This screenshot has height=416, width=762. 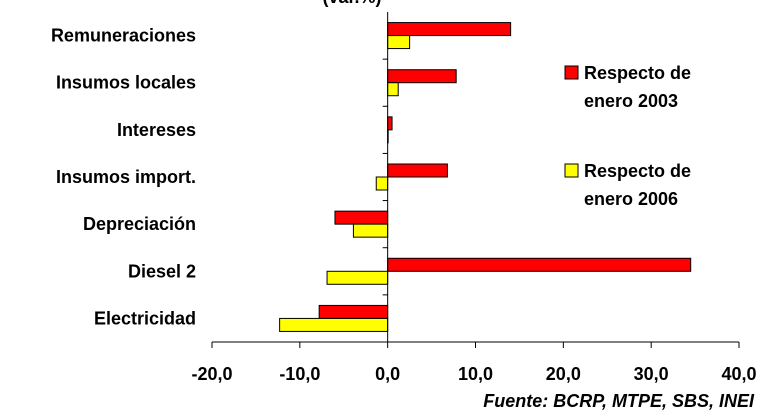 I want to click on x-tick-label: 40,0, so click(x=738, y=374).